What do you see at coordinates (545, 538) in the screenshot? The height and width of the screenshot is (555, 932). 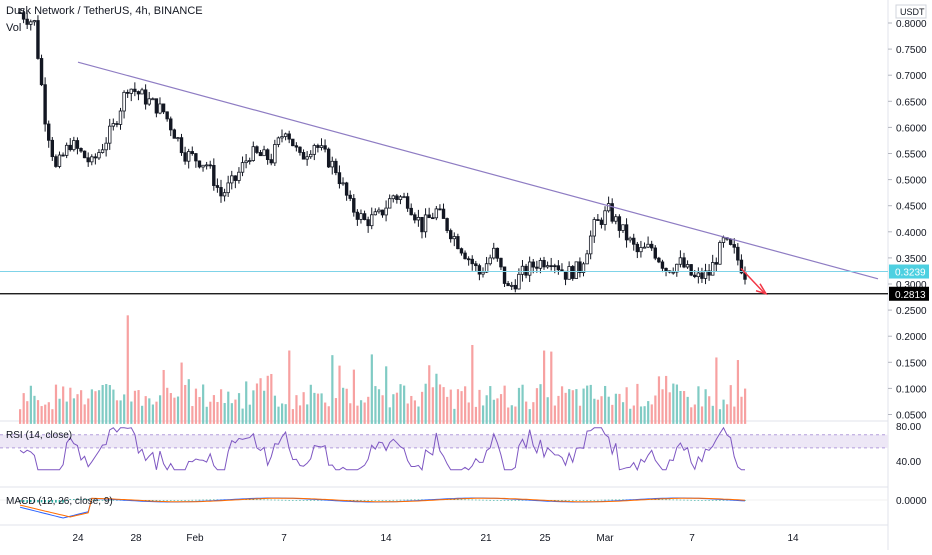 I see `time-tick-label: 25` at bounding box center [545, 538].